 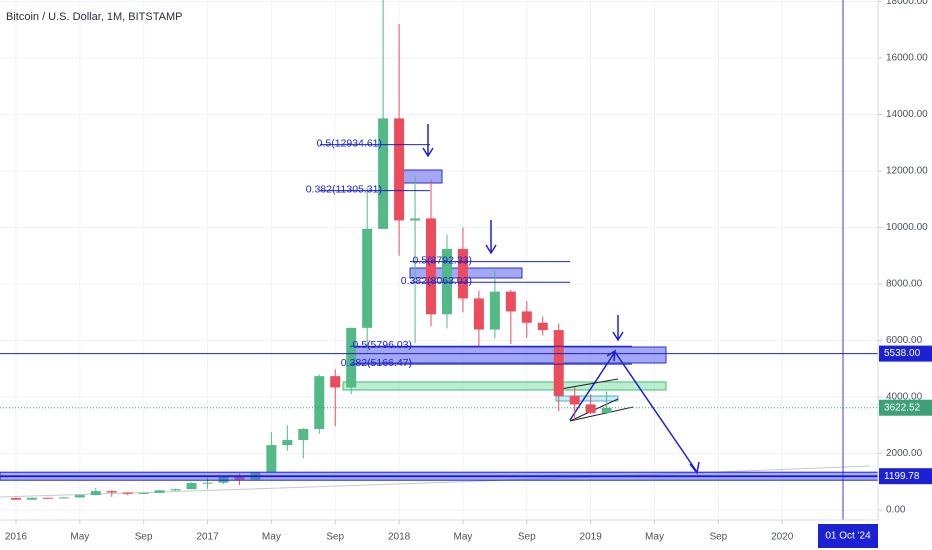 I want to click on y-tick-label: 18000.00, so click(x=907, y=3).